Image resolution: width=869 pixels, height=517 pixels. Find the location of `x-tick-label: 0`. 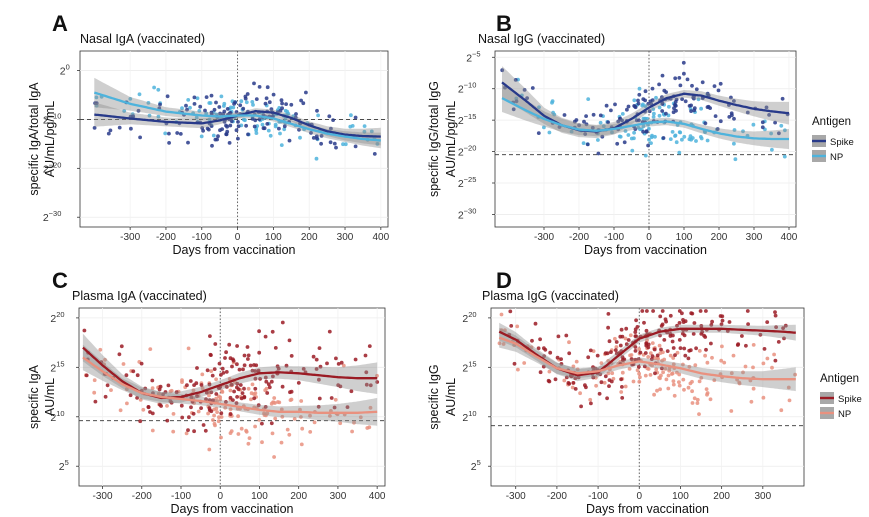

x-tick-label: 0 is located at coordinates (649, 237).